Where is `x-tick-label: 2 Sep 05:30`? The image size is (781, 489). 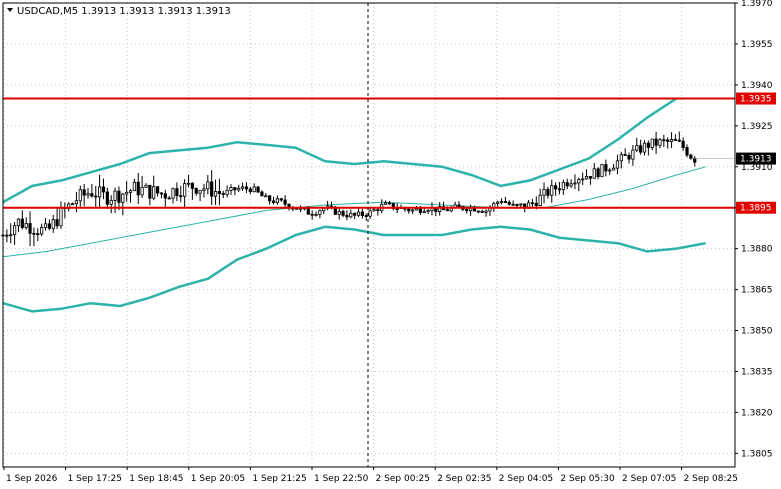
x-tick-label: 2 Sep 05:30 is located at coordinates (587, 479).